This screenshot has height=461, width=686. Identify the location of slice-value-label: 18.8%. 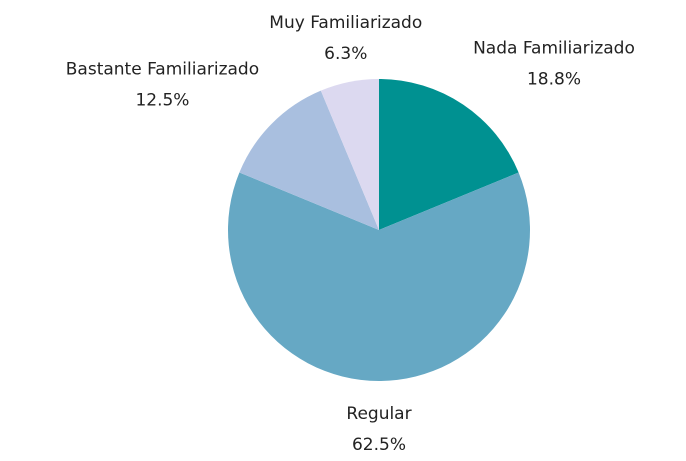
(554, 79).